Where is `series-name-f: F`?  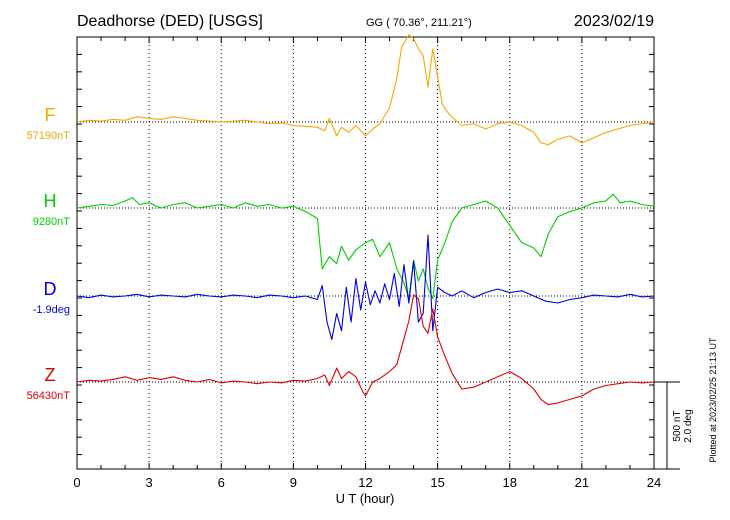 series-name-f: F is located at coordinates (50, 115).